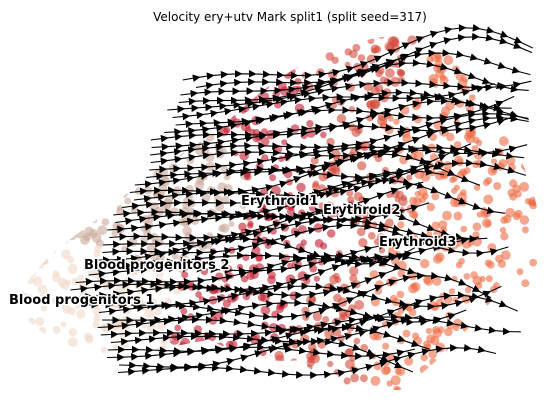  Describe the element at coordinates (361, 210) in the screenshot. I see `cluster-label-erythroid2: Erythroid2` at that location.